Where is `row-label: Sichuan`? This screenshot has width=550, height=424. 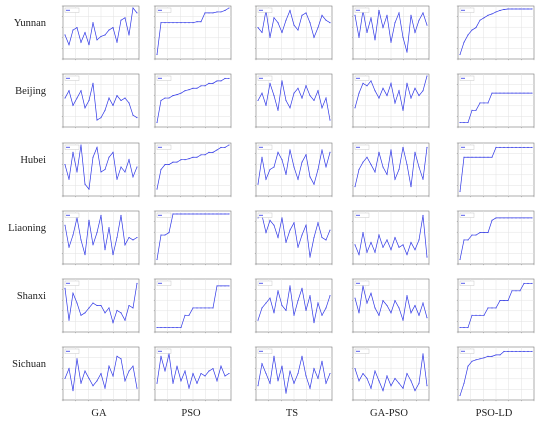 row-label: Sichuan is located at coordinates (29, 364).